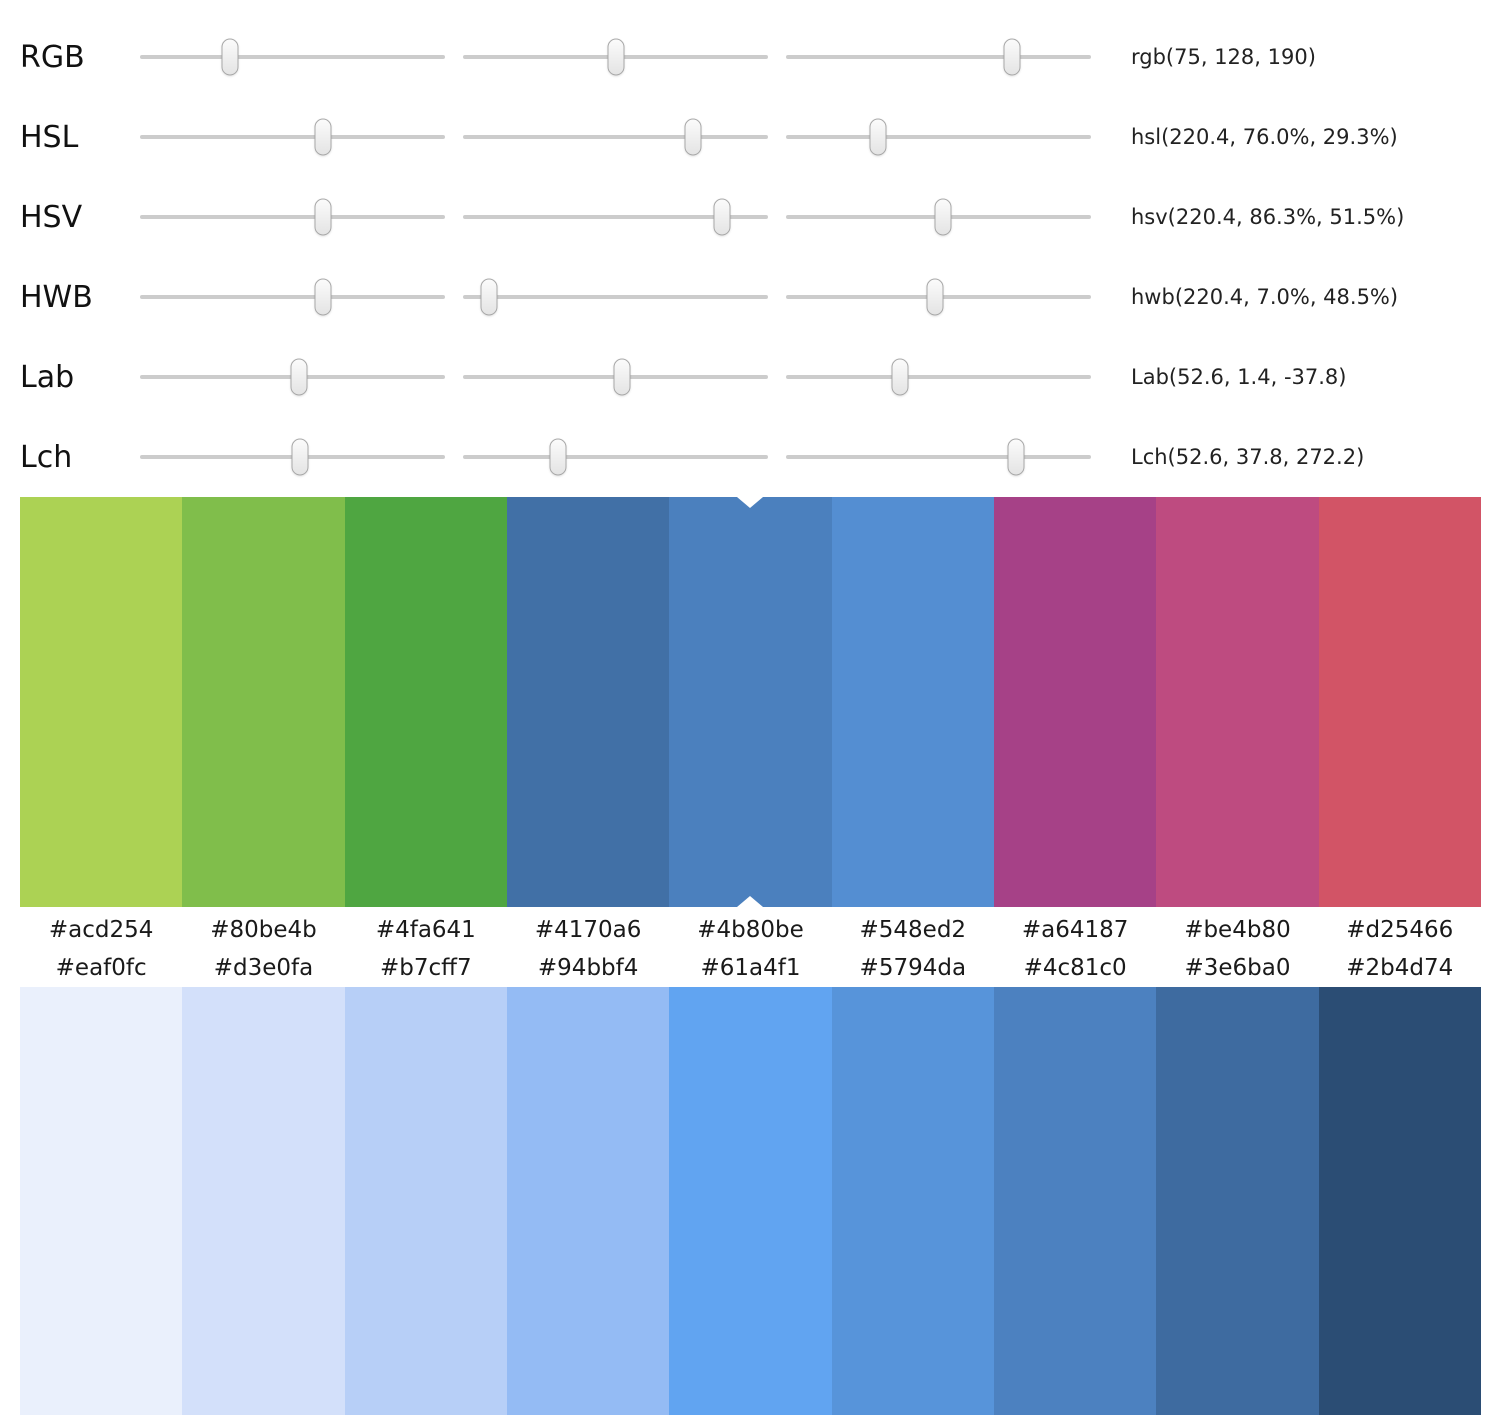 The image size is (1501, 1415). What do you see at coordinates (1239, 377) in the screenshot?
I see `lab-value-text: Lab(52.6, 1.4, -37.8)` at bounding box center [1239, 377].